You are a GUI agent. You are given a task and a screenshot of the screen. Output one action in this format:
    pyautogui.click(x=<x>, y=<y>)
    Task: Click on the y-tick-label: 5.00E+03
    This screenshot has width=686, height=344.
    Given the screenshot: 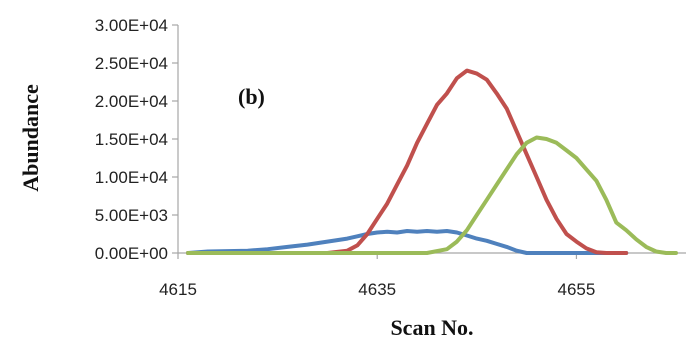 What is the action you would take?
    pyautogui.click(x=131, y=215)
    